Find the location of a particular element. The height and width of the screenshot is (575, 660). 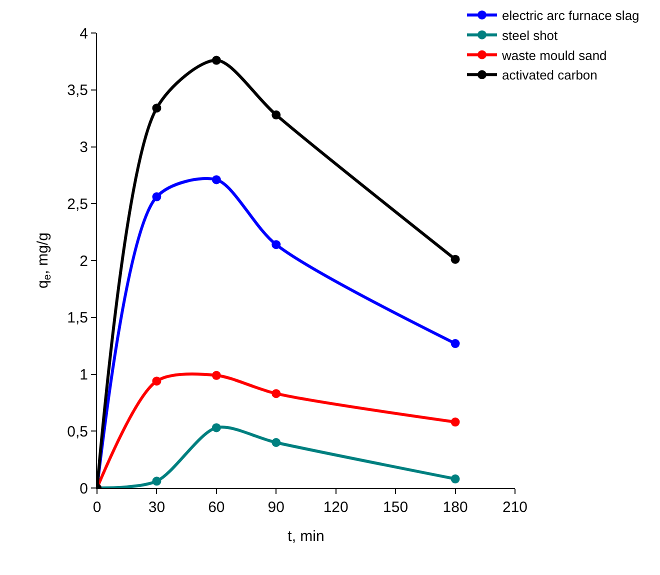

x-axis-title: t, min is located at coordinates (306, 536).